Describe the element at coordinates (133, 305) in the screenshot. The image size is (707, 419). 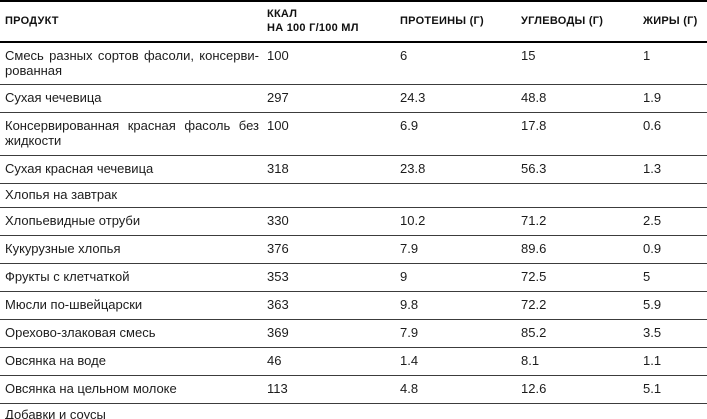
I see `product-cell: Мюсли по-швейцарски` at that location.